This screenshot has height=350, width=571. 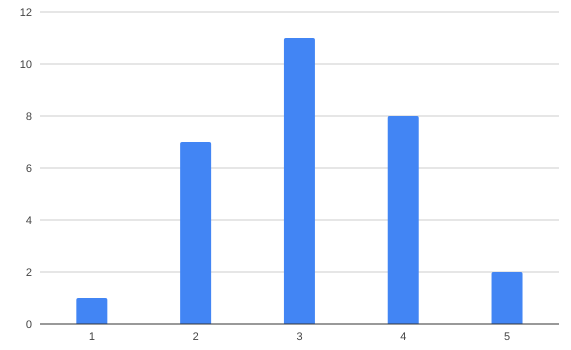 I want to click on y-tick-label: 10, so click(x=26, y=64).